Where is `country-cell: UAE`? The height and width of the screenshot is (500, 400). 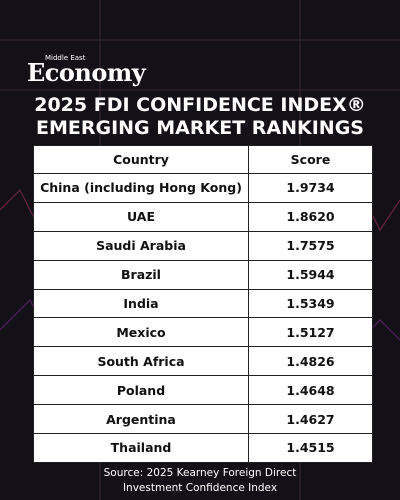
country-cell: UAE is located at coordinates (141, 216).